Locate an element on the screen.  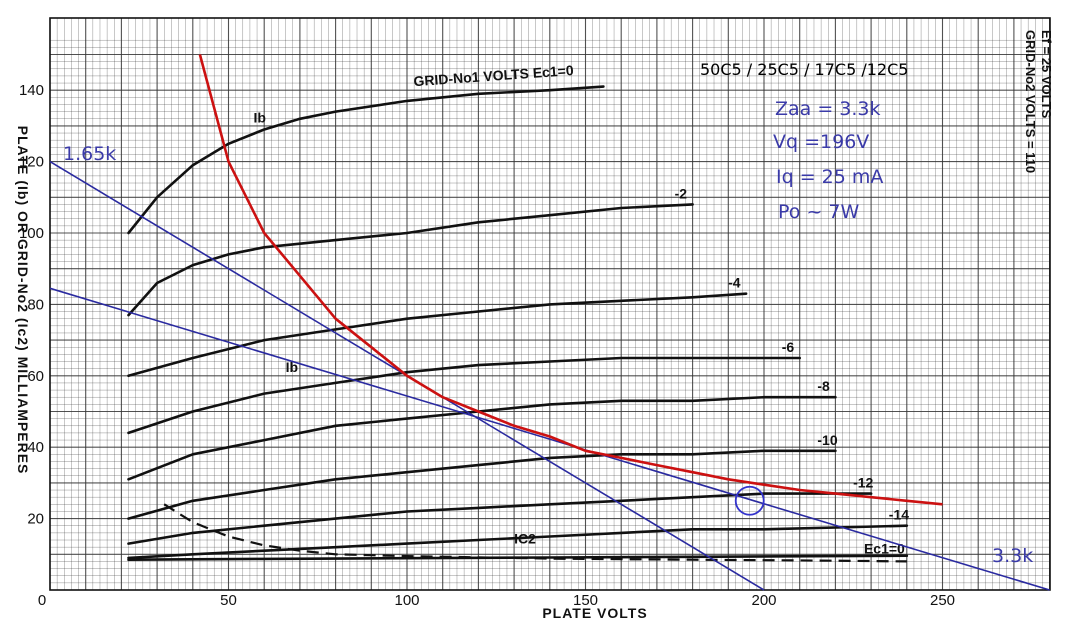
series-label: -2 is located at coordinates (681, 193).